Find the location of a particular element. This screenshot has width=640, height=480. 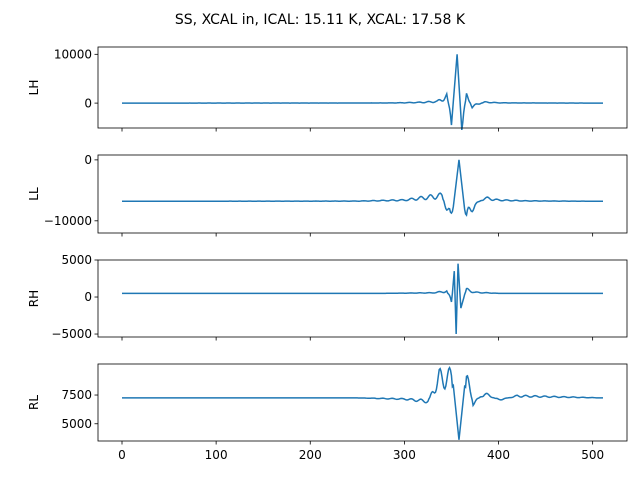

y-axis-label: RH is located at coordinates (34, 298).